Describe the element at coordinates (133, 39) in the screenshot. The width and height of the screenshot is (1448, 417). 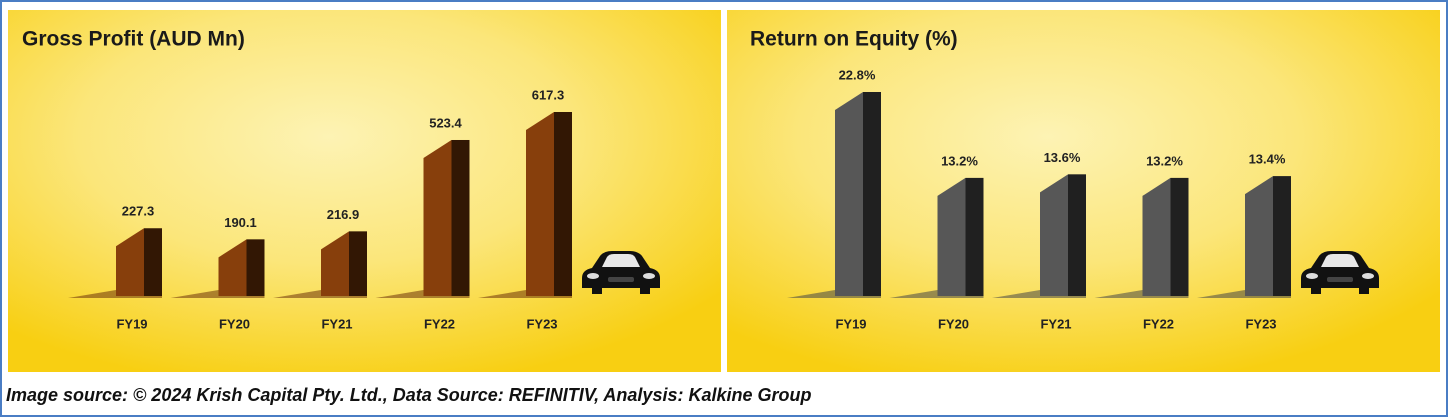
I see `chart-title: Gross Profit (AUD Mn)` at that location.